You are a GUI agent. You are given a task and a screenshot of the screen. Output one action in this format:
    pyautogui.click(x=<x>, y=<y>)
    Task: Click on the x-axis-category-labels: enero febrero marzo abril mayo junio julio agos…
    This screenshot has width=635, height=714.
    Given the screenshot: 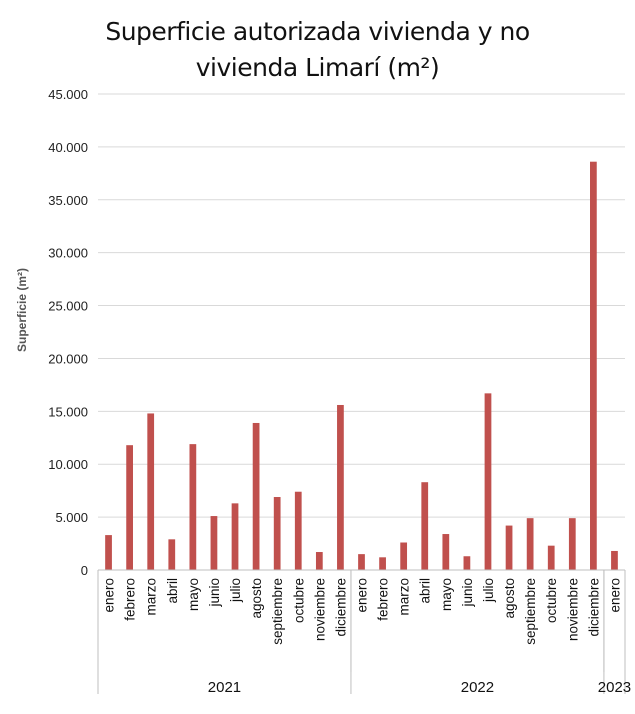 What is the action you would take?
    pyautogui.click(x=362, y=611)
    